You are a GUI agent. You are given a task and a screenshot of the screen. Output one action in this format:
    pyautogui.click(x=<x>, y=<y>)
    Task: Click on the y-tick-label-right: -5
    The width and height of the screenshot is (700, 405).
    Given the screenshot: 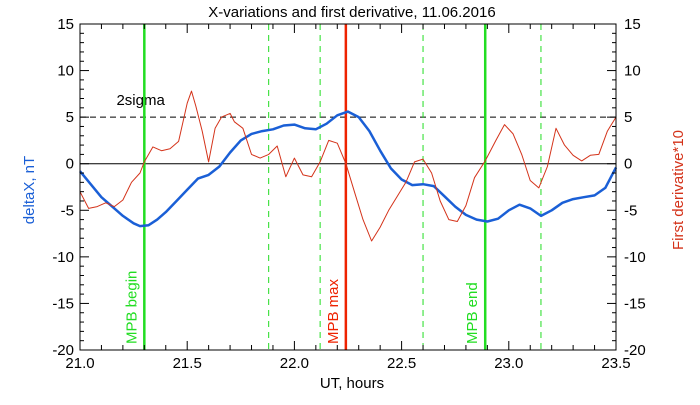 What is the action you would take?
    pyautogui.click(x=630, y=210)
    